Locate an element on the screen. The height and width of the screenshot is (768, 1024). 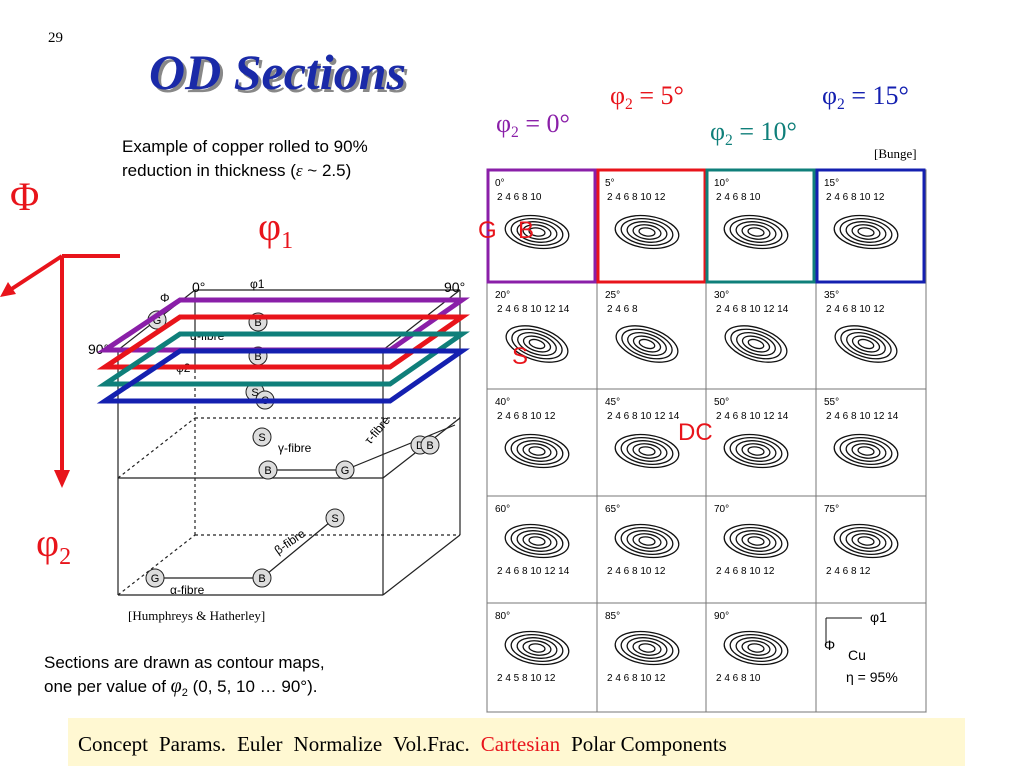
section-angle: 25° is located at coordinates (612, 295).